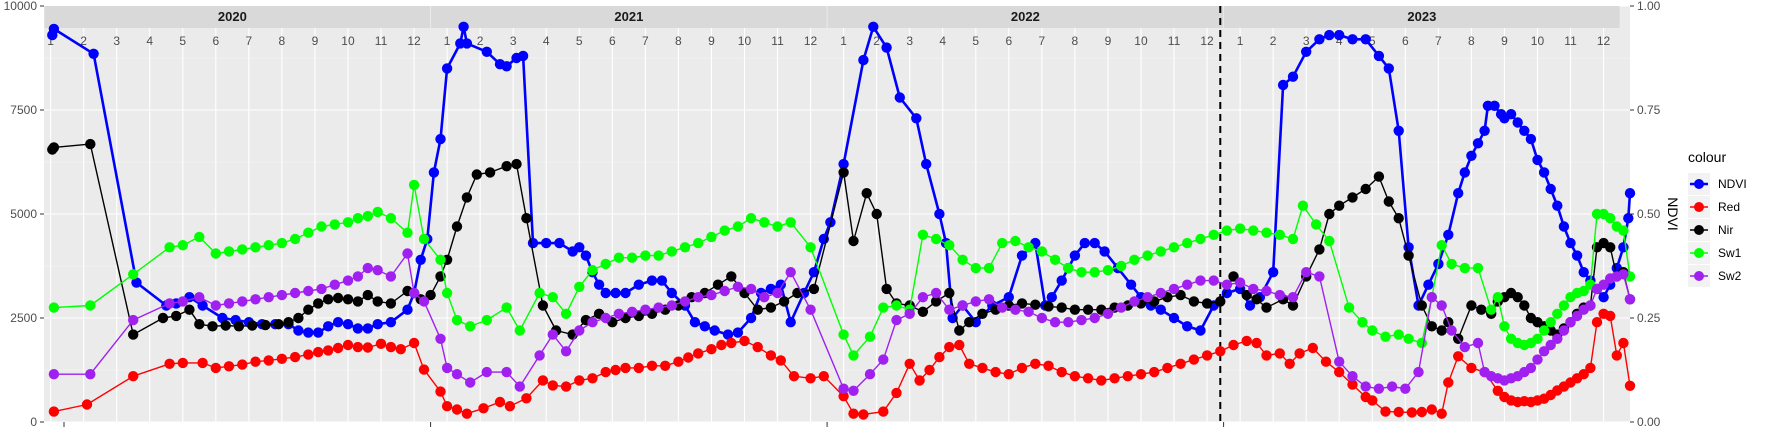 This screenshot has height=447, width=1773. Describe the element at coordinates (1725, 230) in the screenshot. I see `legend-label: Nir` at that location.